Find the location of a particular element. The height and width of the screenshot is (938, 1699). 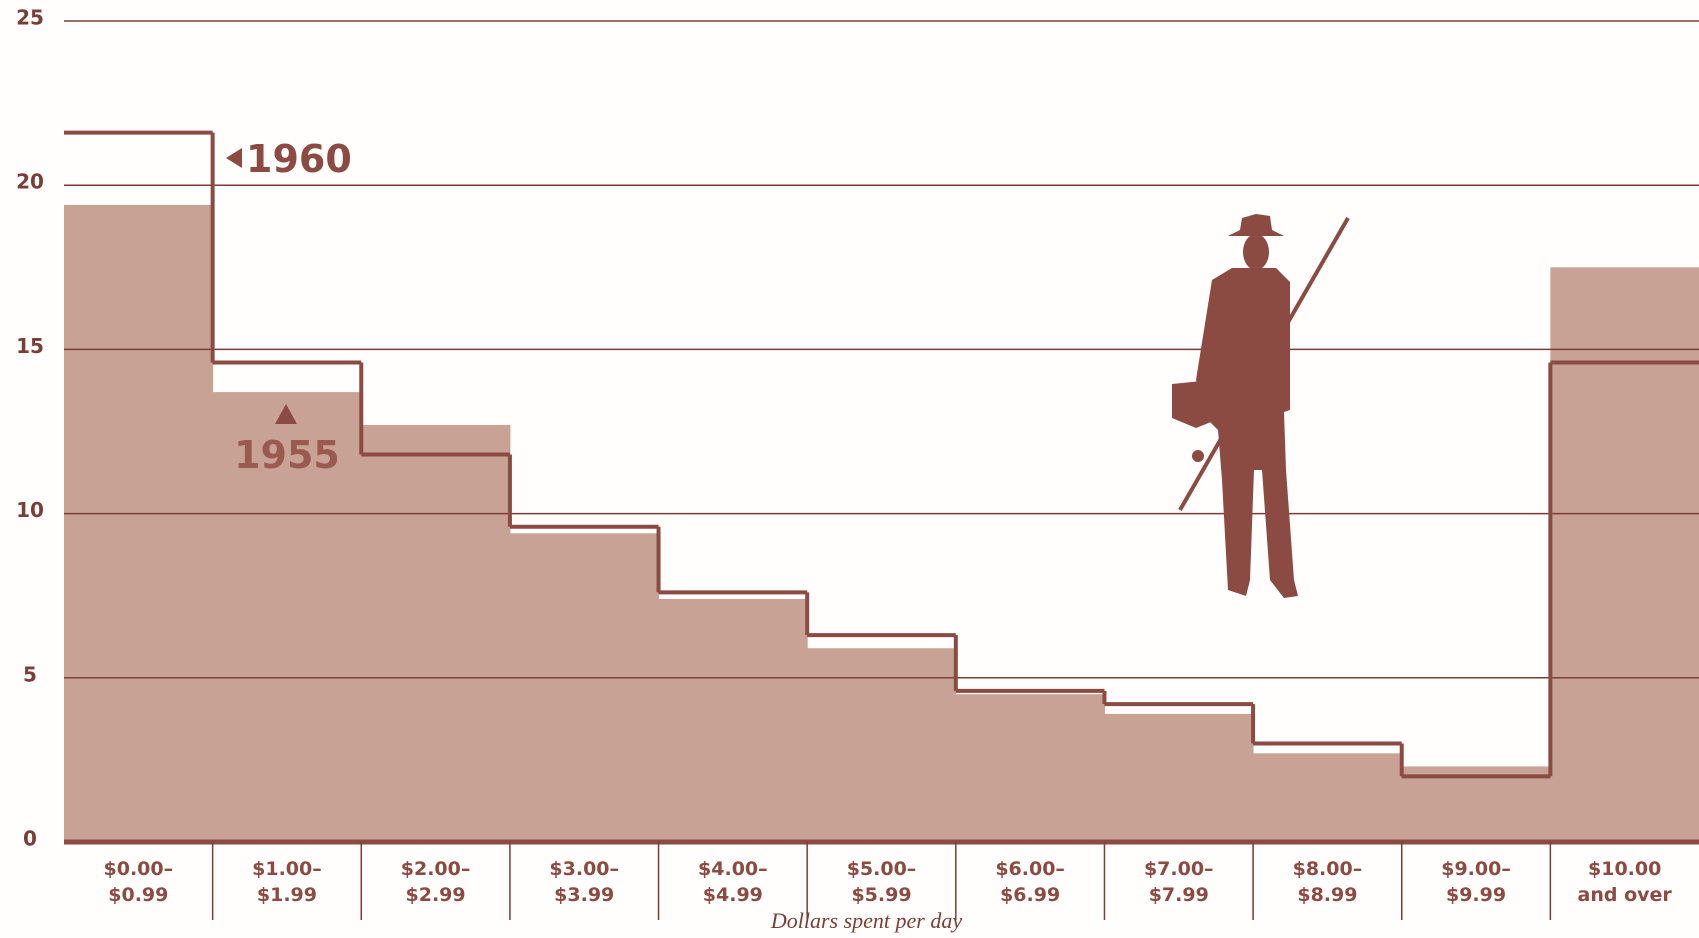

x-tick-label: $6.00– $6.99 is located at coordinates (1030, 882).